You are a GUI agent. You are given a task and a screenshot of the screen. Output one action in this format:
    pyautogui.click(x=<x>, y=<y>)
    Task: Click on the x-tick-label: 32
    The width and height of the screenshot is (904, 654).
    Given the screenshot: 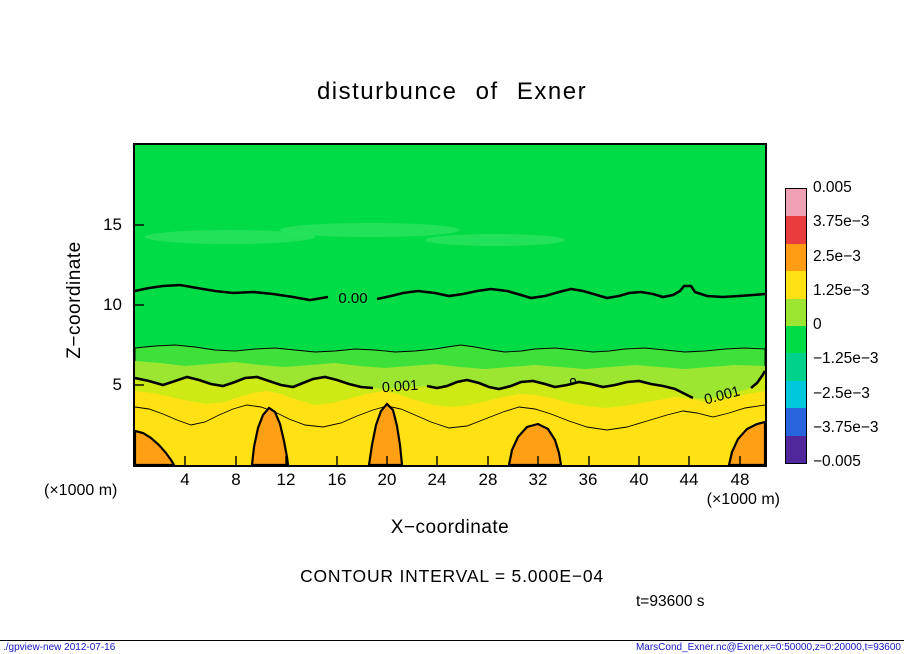 What is the action you would take?
    pyautogui.click(x=538, y=479)
    